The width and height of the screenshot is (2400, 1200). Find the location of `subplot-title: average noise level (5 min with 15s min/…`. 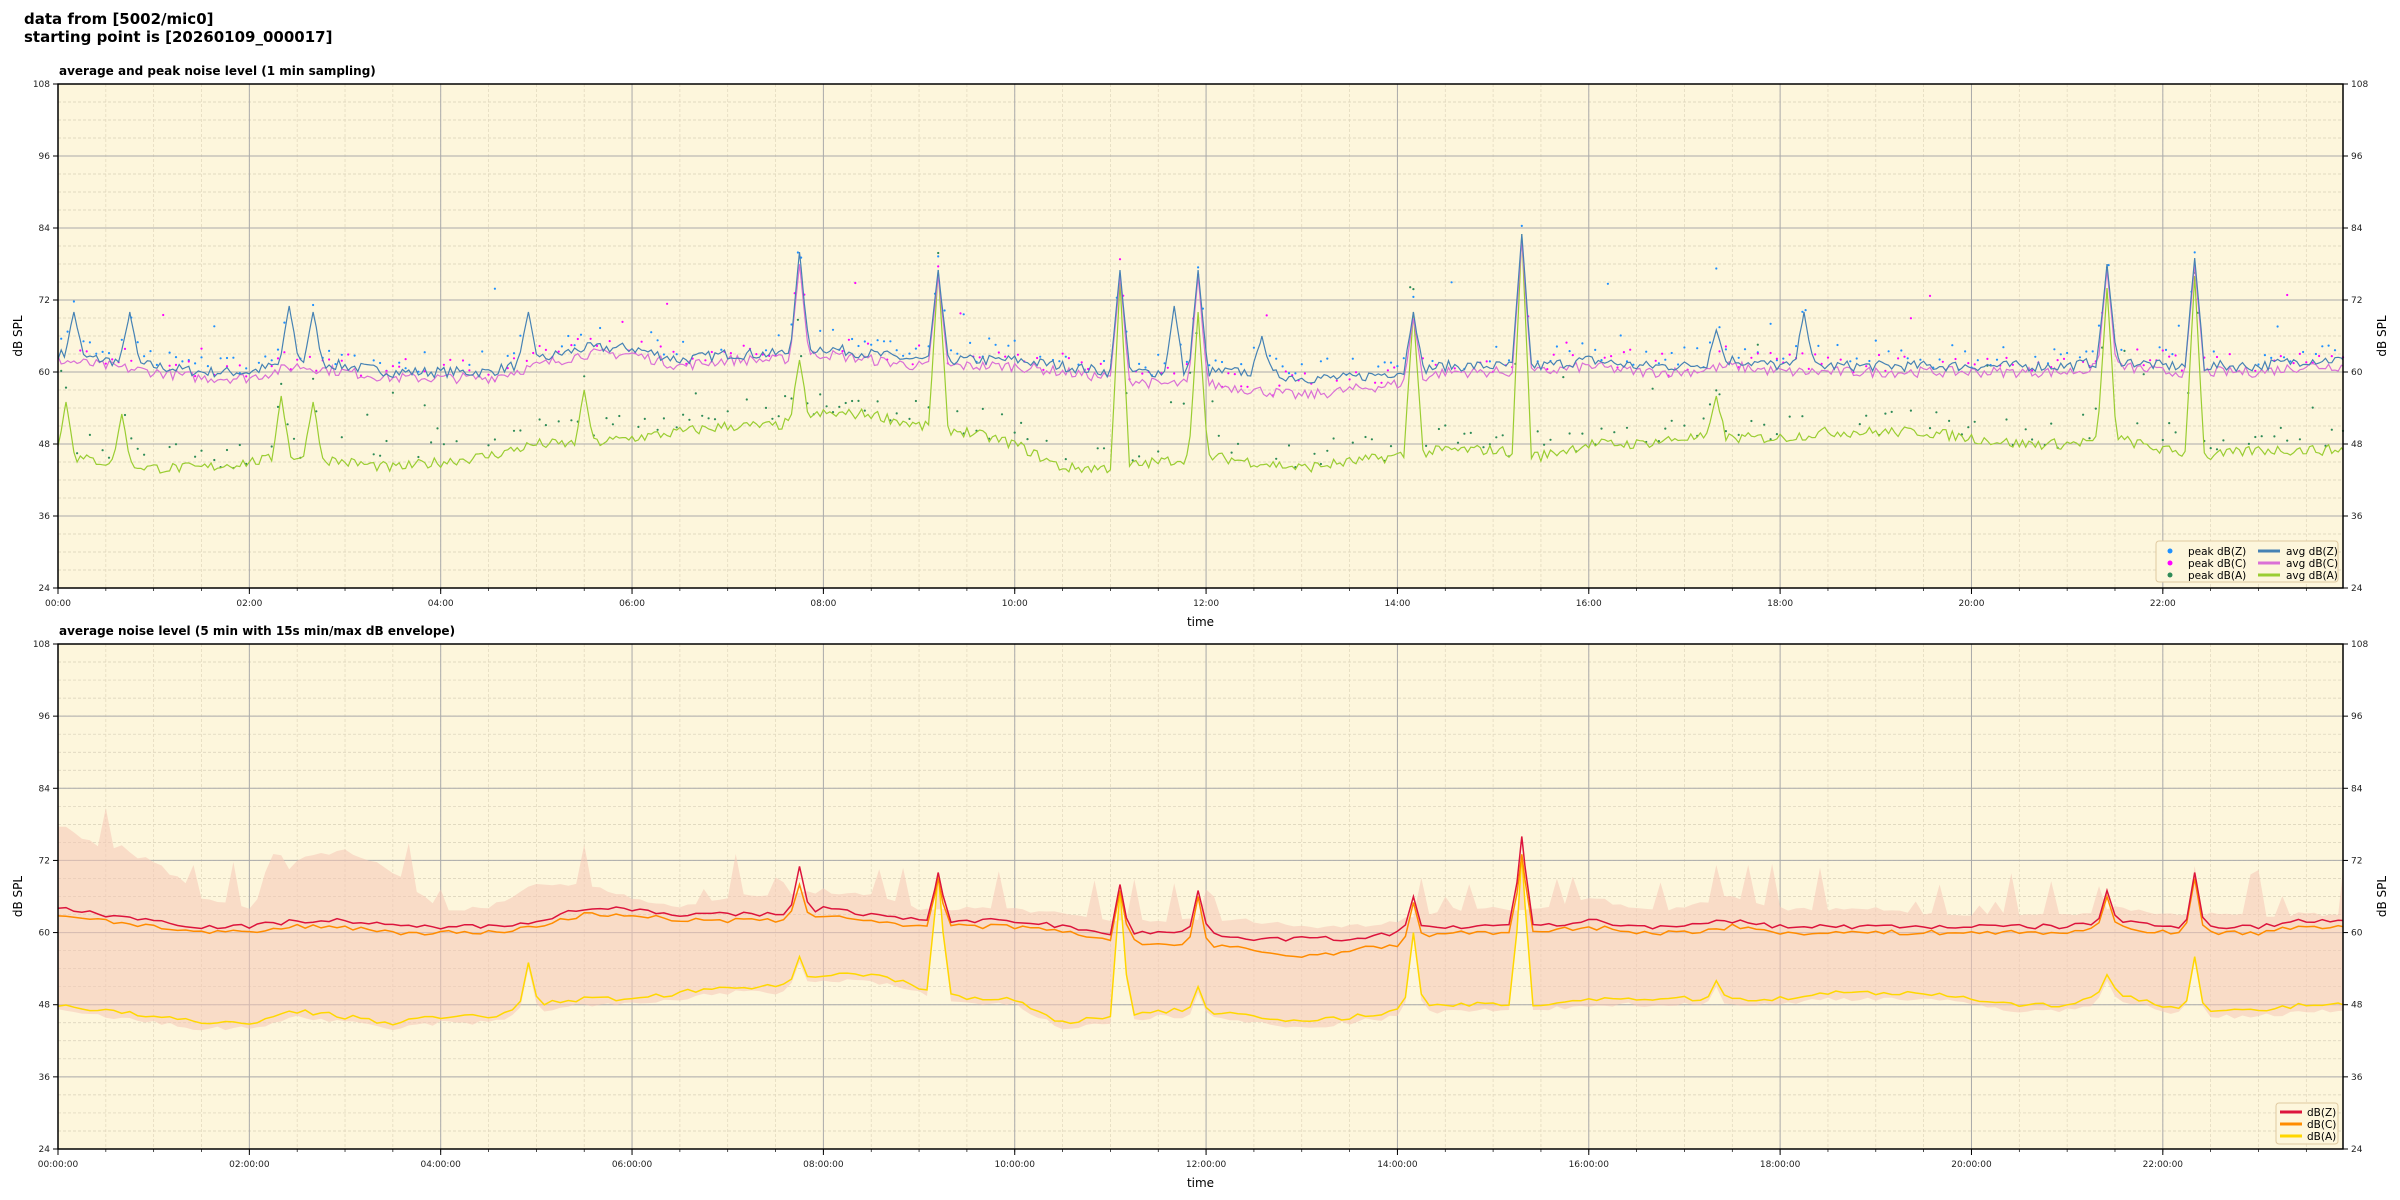

subplot-title: average noise level (5 min with 15s min/… is located at coordinates (257, 631).